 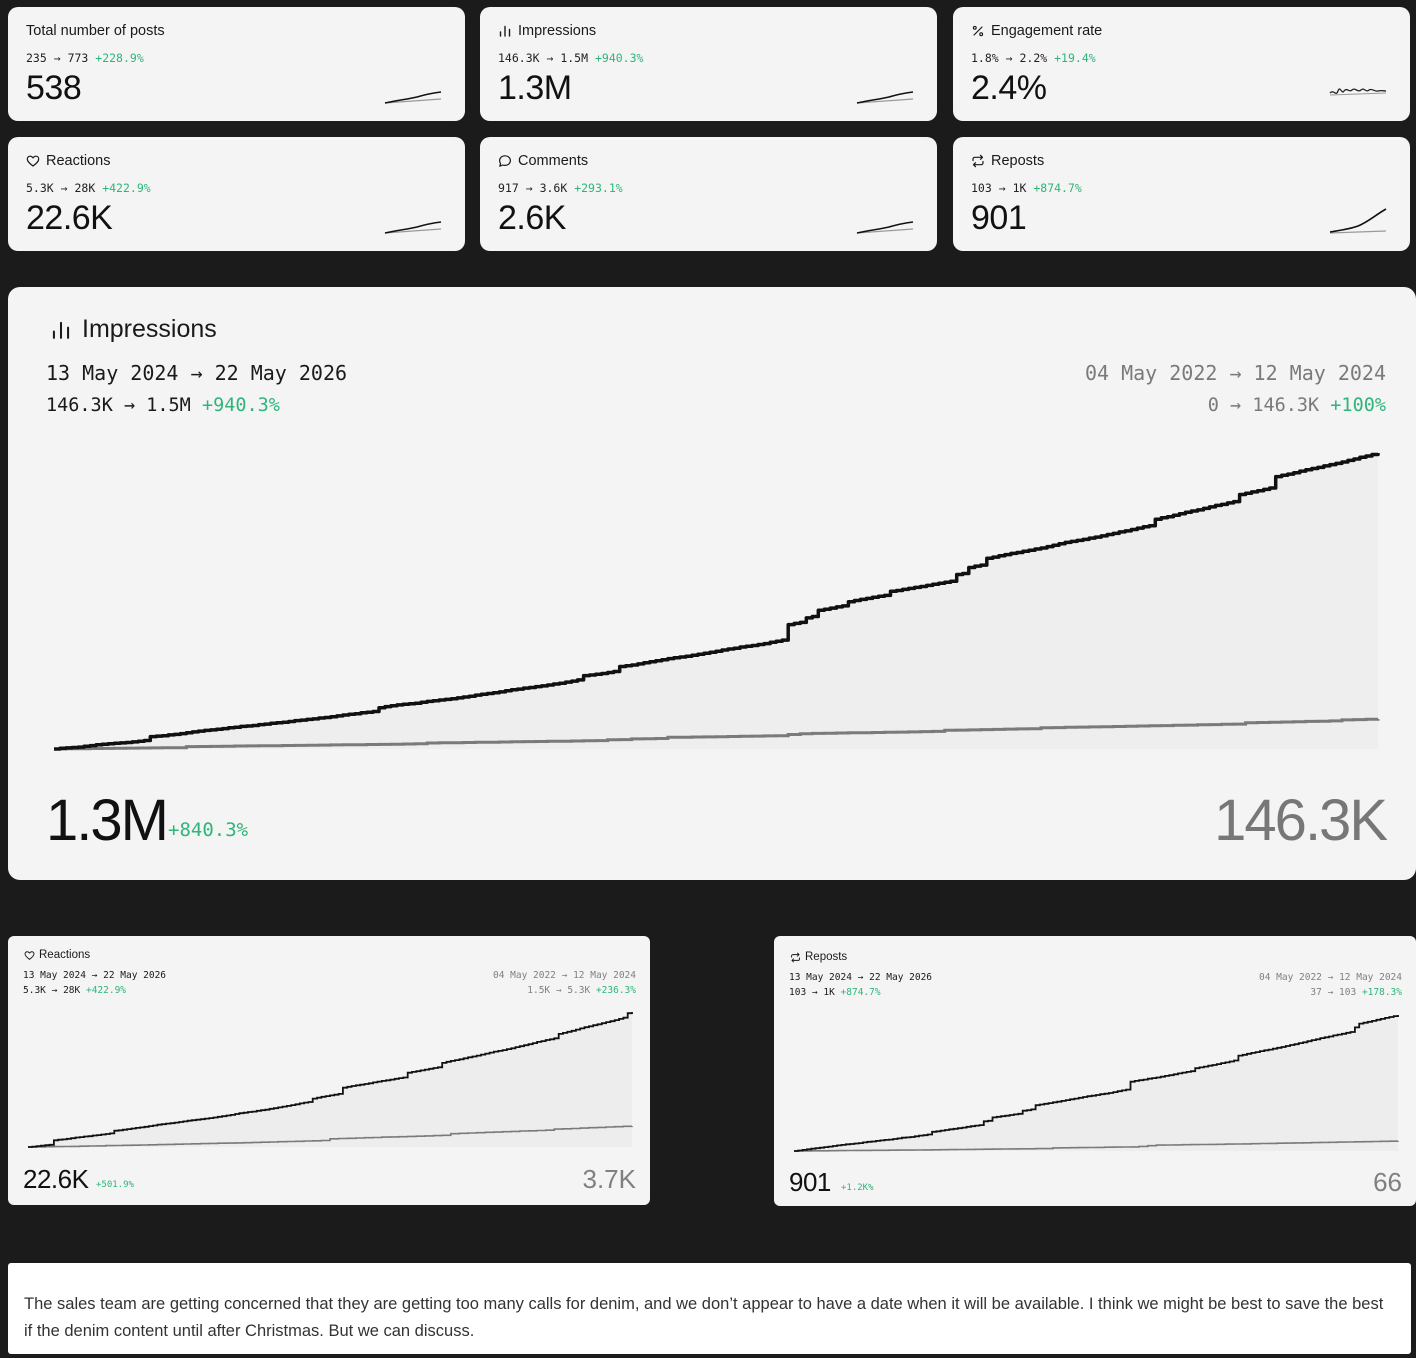 I want to click on stat-card-title: Impressions, so click(x=547, y=31).